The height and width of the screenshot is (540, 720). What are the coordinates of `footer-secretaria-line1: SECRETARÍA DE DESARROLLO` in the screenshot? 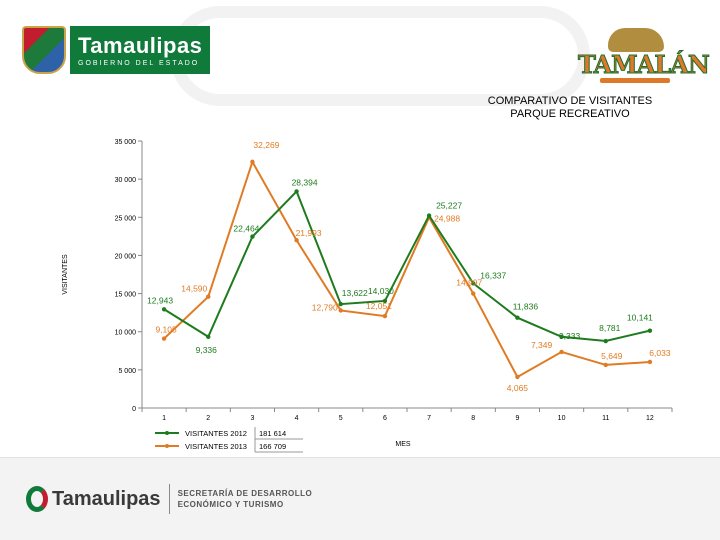 It's located at (245, 493).